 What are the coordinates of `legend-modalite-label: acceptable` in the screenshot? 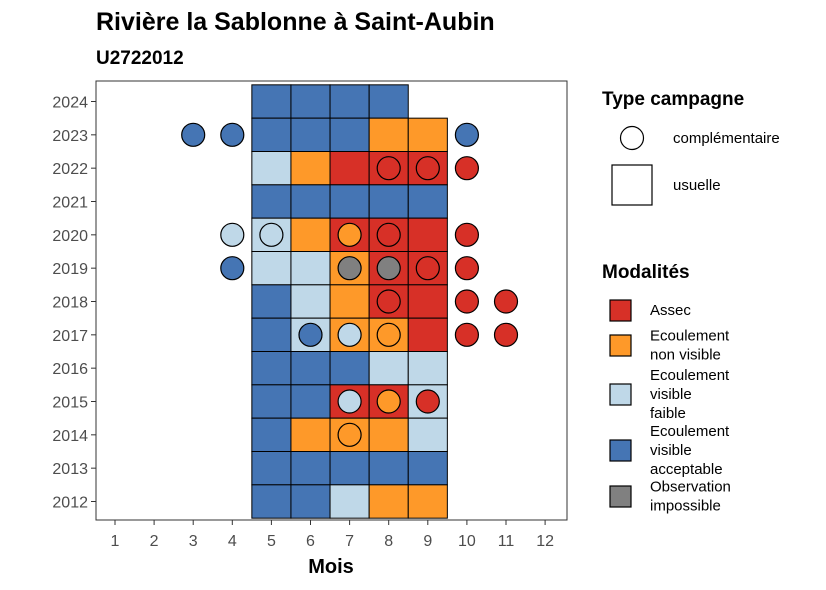 It's located at (686, 469).